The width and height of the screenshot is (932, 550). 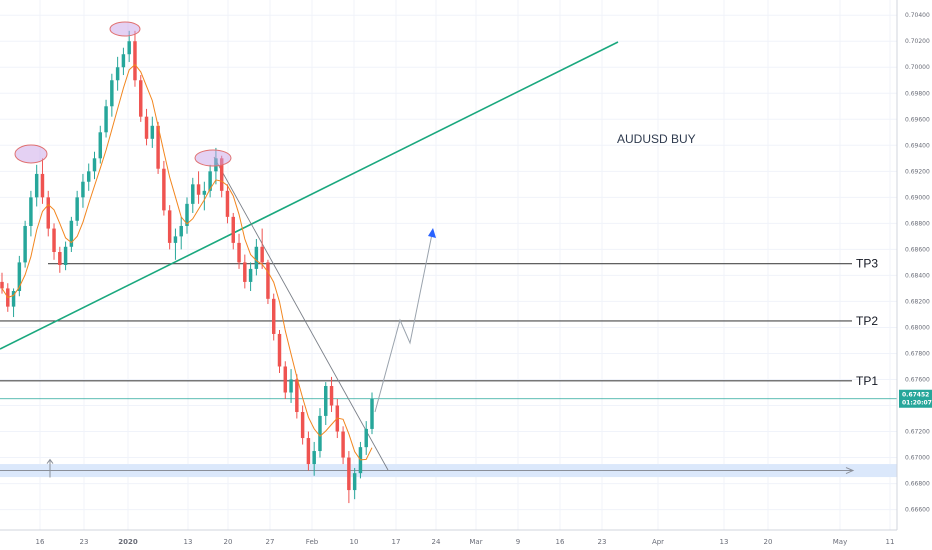 What do you see at coordinates (917, 379) in the screenshot?
I see `price-tick-label: 0.67600` at bounding box center [917, 379].